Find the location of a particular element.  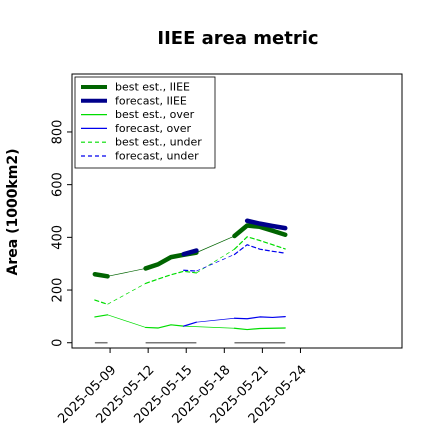

y-tick-label: 600 is located at coordinates (58, 184).